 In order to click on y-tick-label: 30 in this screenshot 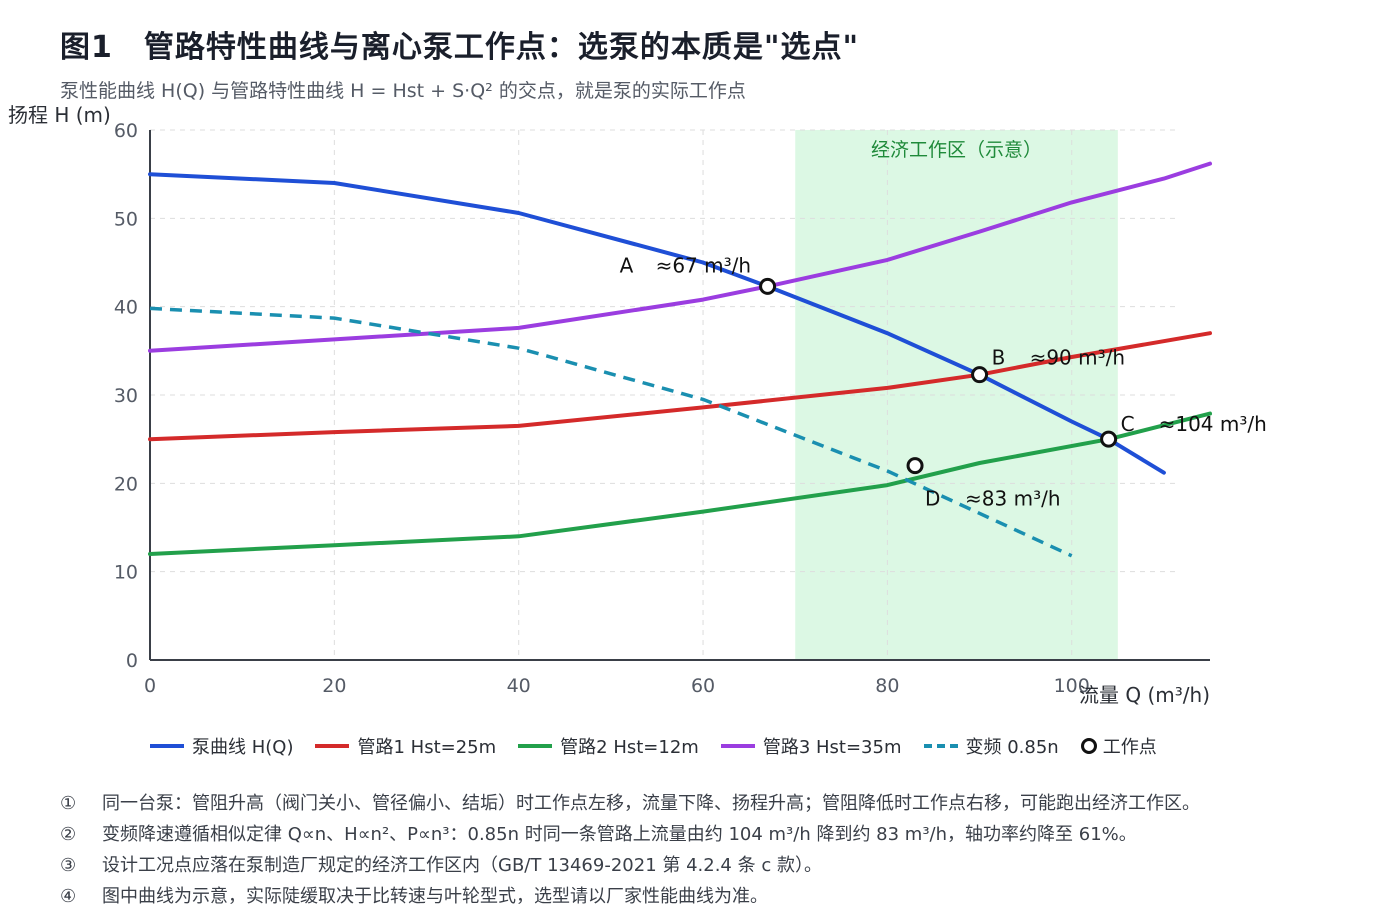, I will do `click(126, 396)`.